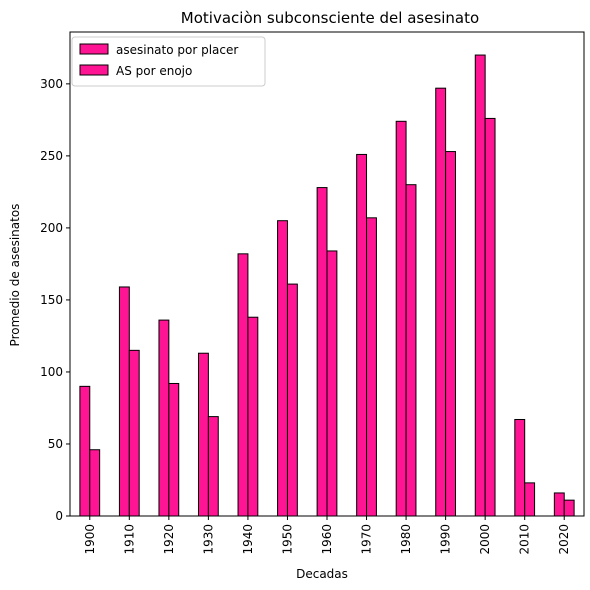 Image resolution: width=590 pixels, height=590 pixels. Describe the element at coordinates (169, 539) in the screenshot. I see `x-tick-label-1920: 1920` at that location.